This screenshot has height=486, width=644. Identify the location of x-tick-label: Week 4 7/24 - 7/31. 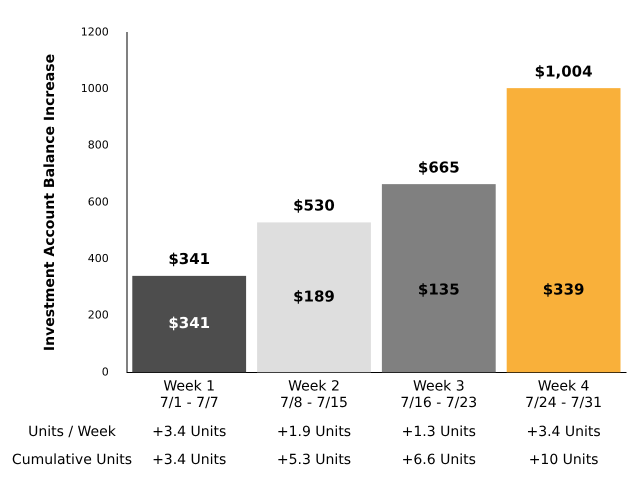
(563, 395).